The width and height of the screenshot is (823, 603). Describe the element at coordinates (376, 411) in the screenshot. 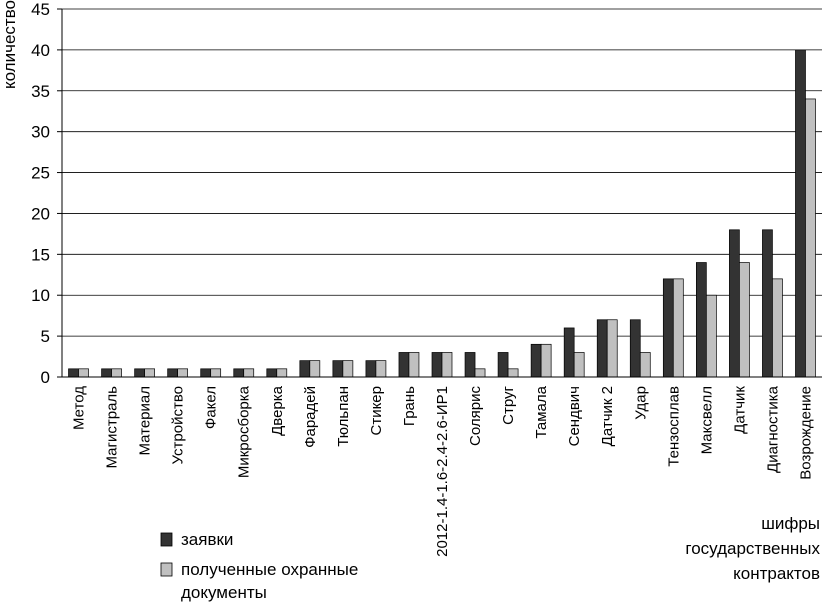

I see `x-tick-label: Стикер` at that location.